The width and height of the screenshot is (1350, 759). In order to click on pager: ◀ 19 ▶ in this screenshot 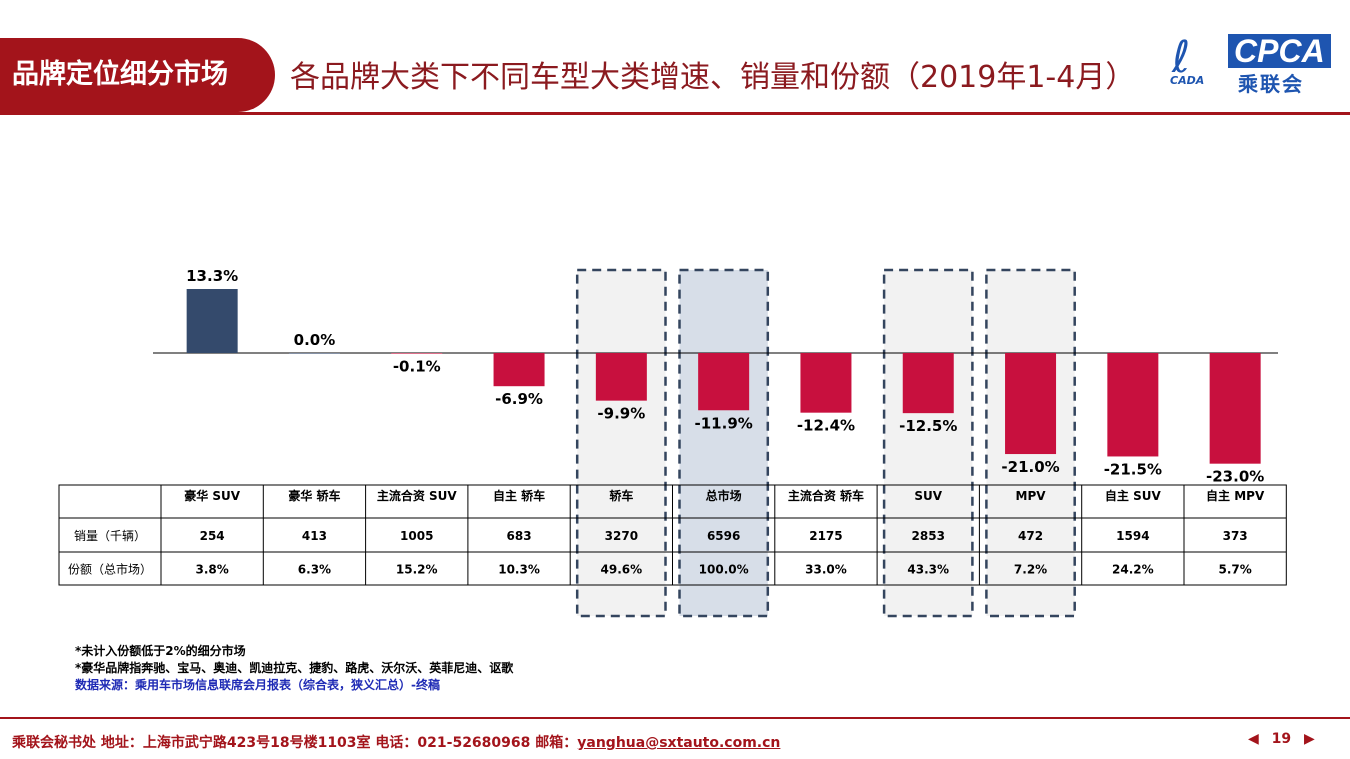, I will do `click(1281, 739)`.